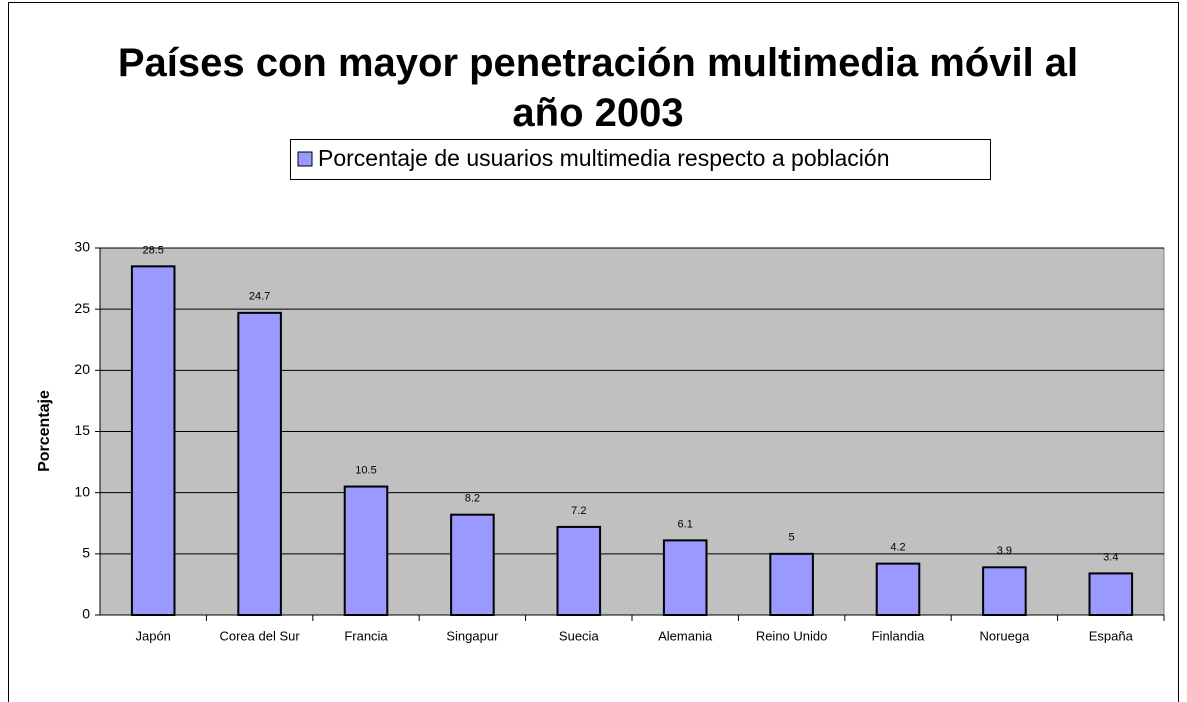  I want to click on x-tick-label: Corea del Sur, so click(259, 635).